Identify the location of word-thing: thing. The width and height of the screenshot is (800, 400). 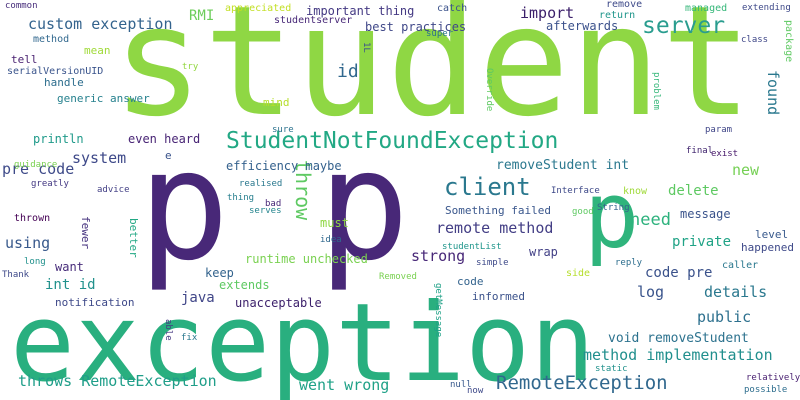
(241, 198).